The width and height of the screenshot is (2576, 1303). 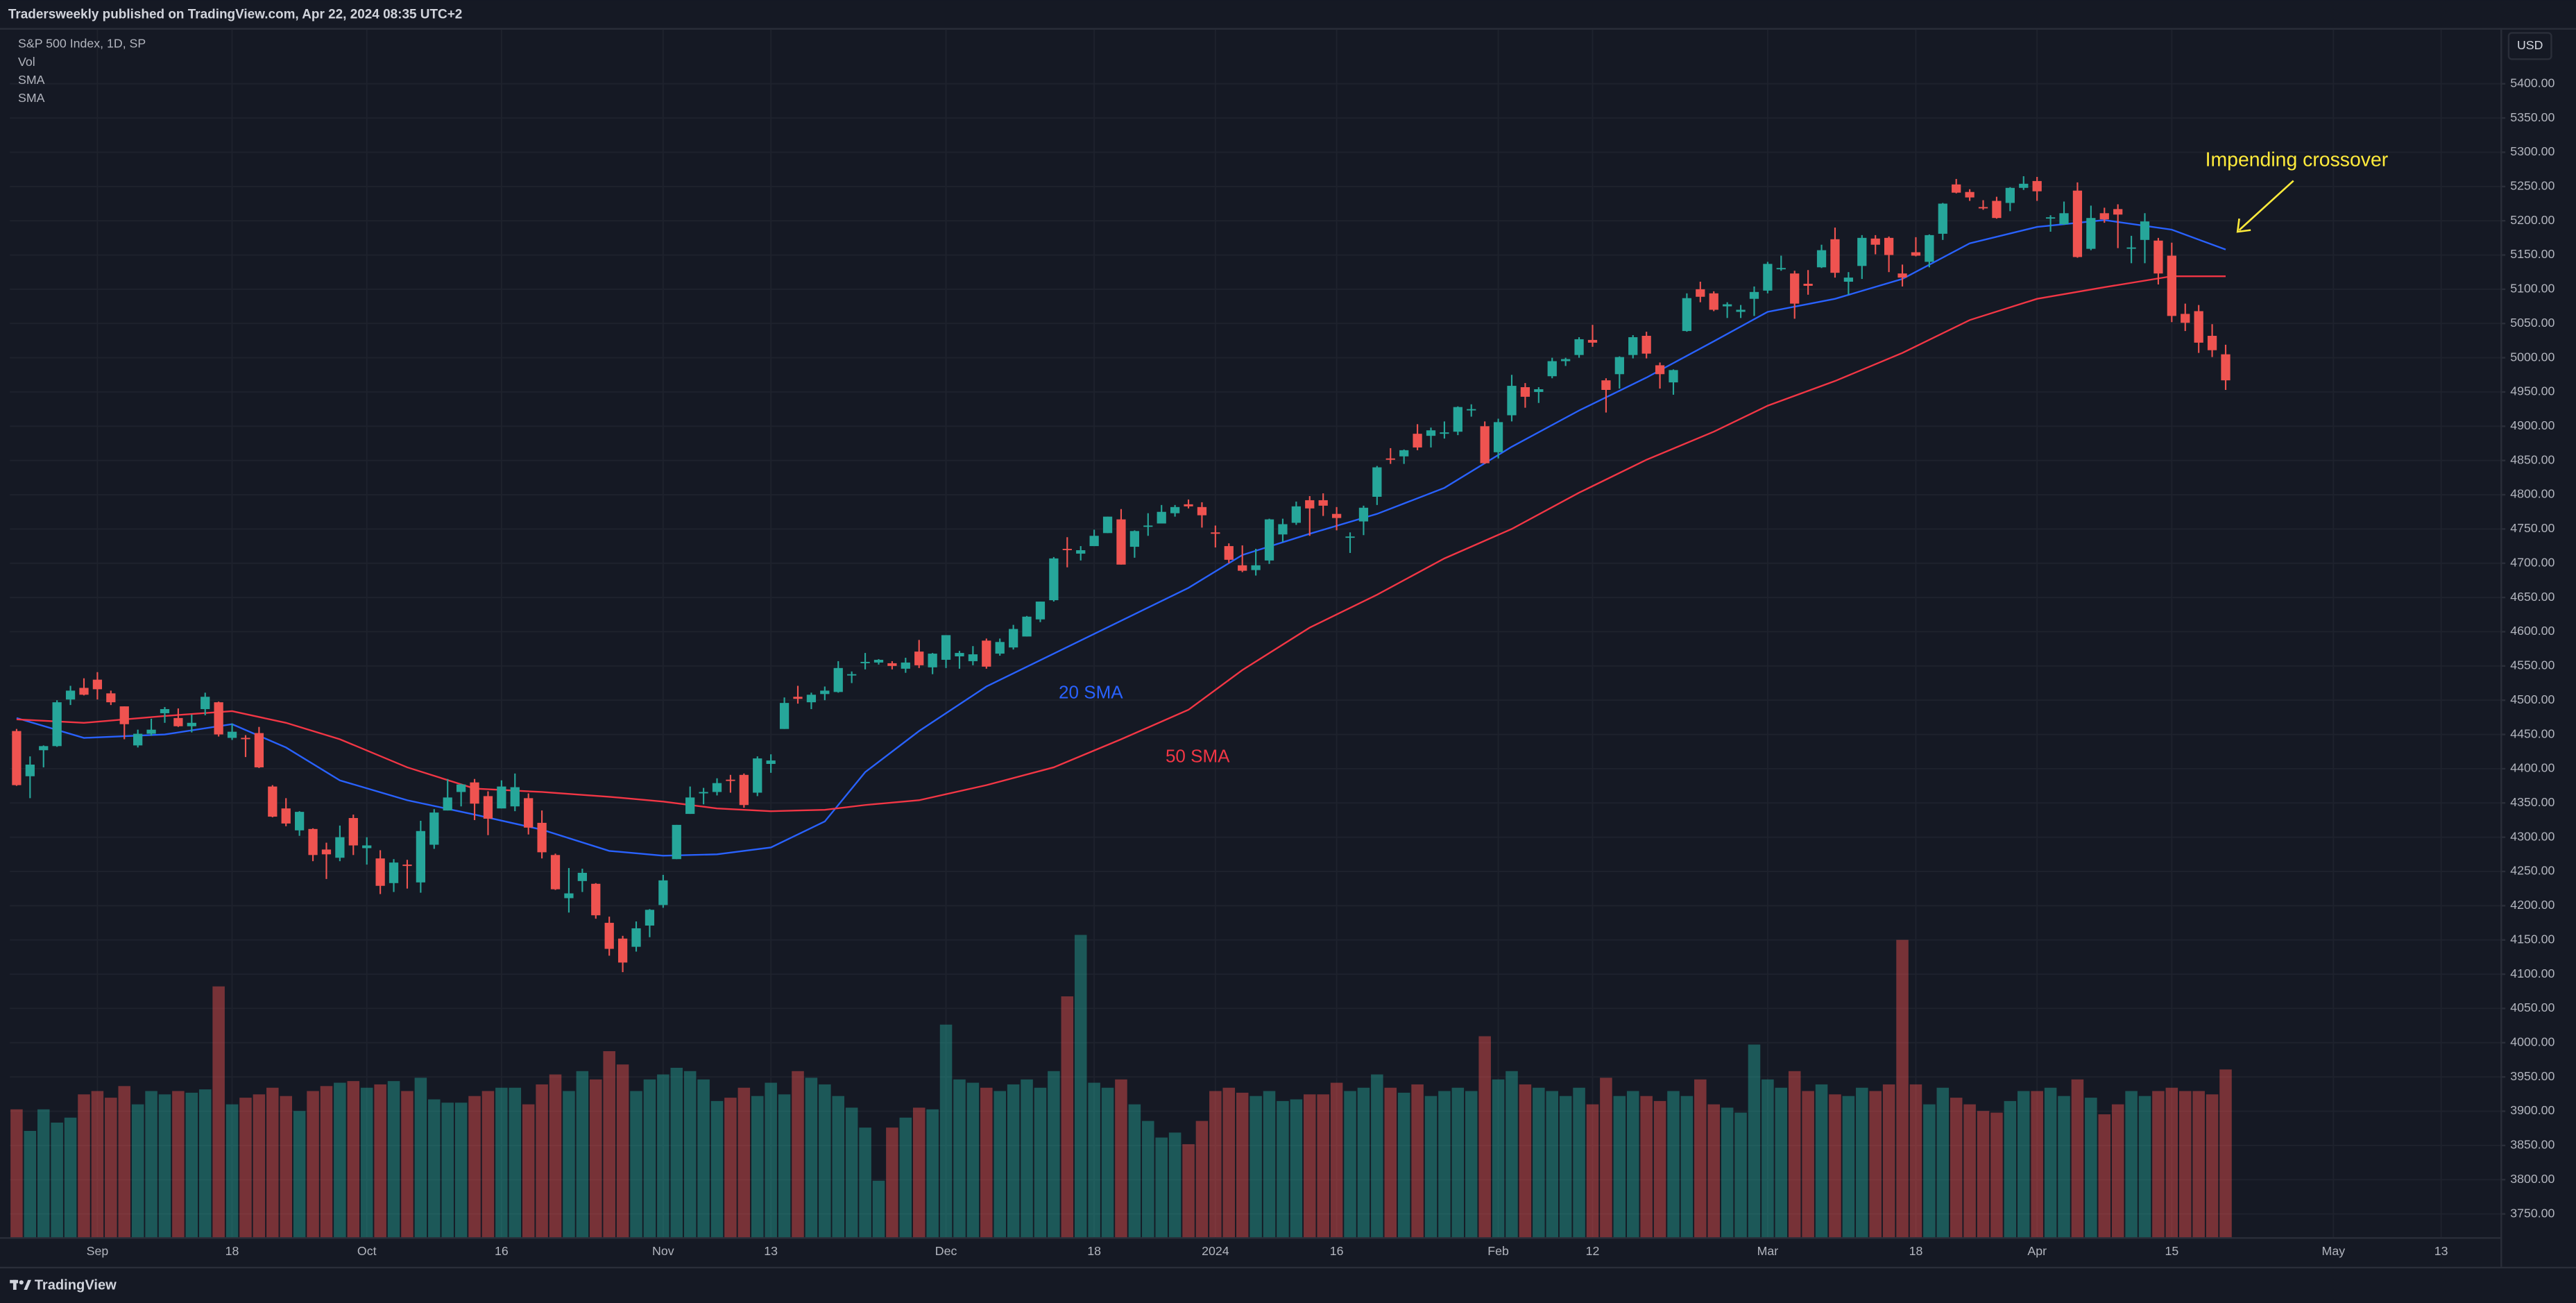 What do you see at coordinates (1768, 1251) in the screenshot?
I see `x-tick-label: Mar` at bounding box center [1768, 1251].